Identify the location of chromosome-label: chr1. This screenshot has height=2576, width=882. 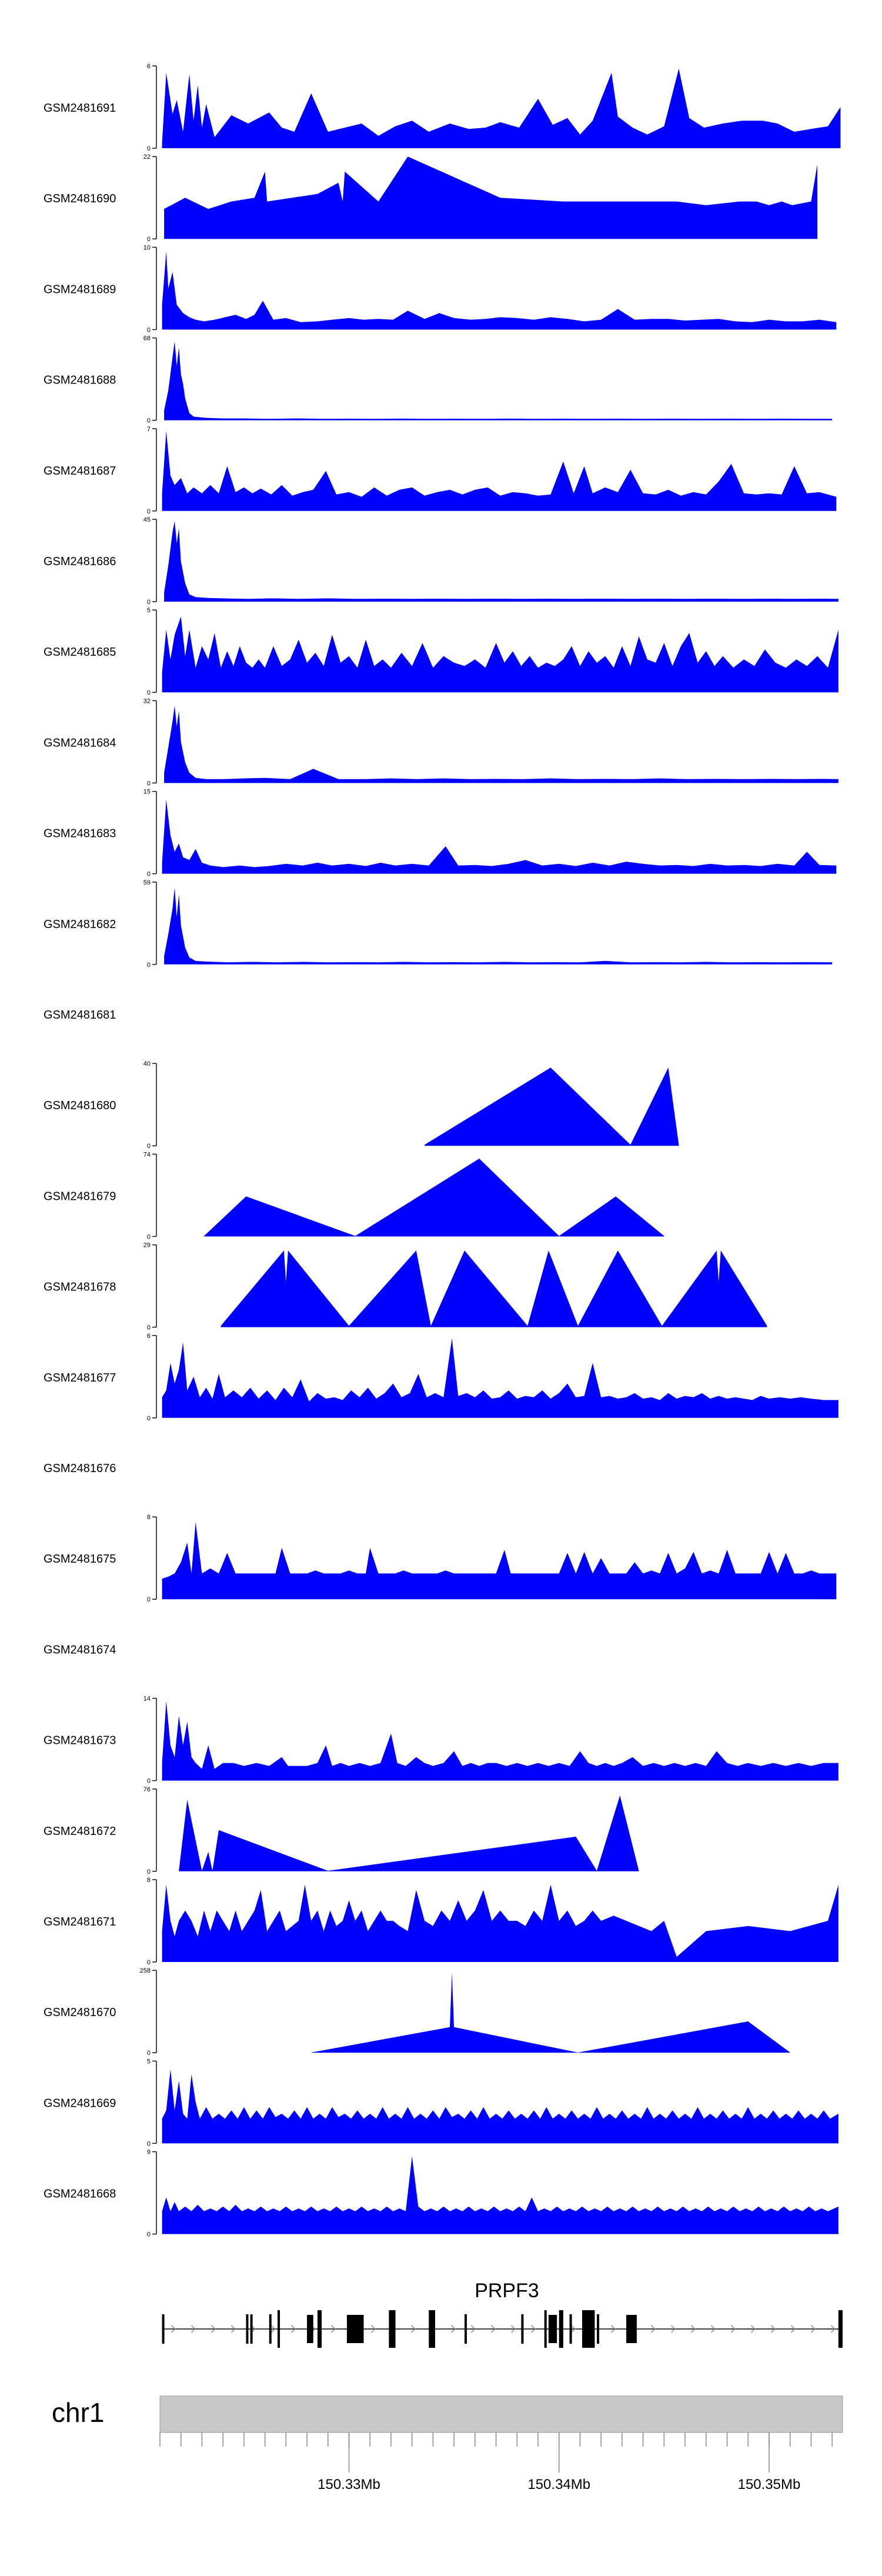
(78, 2412).